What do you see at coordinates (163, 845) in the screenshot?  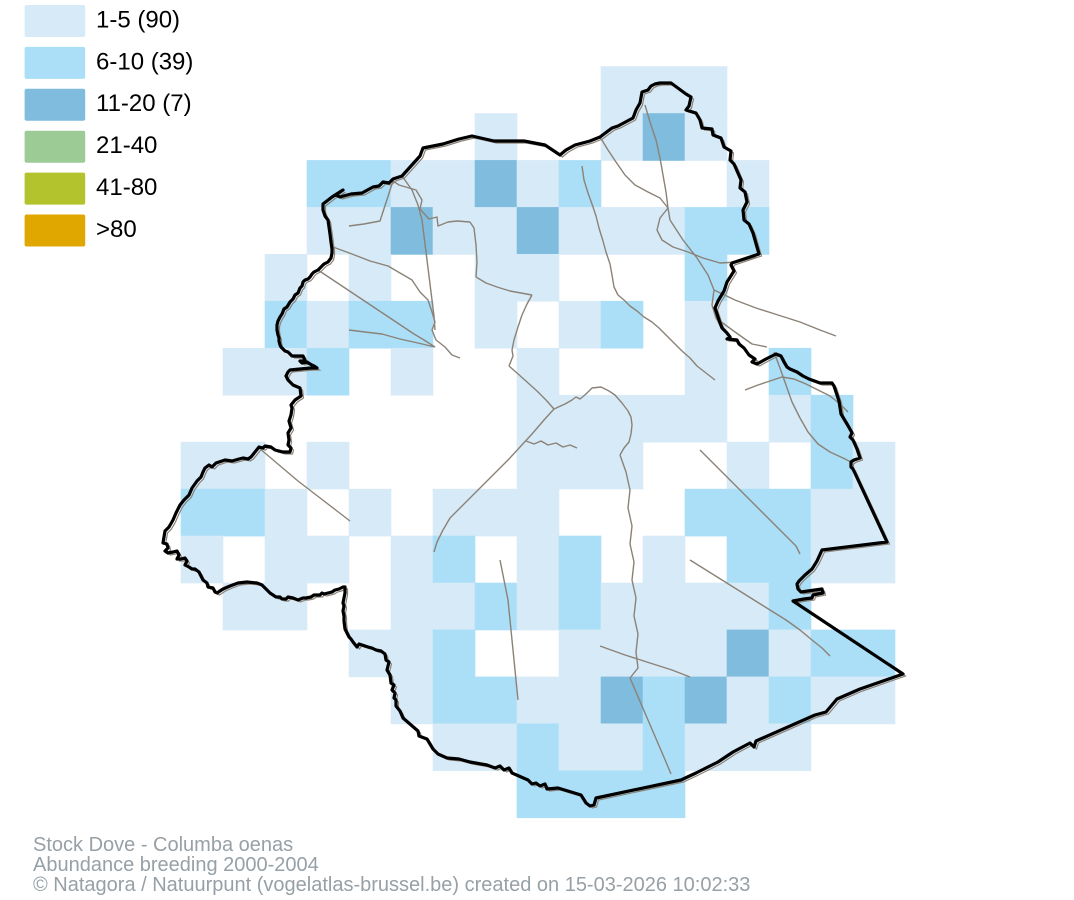 I see `svg-text: Stock Dove - Columba oenas` at bounding box center [163, 845].